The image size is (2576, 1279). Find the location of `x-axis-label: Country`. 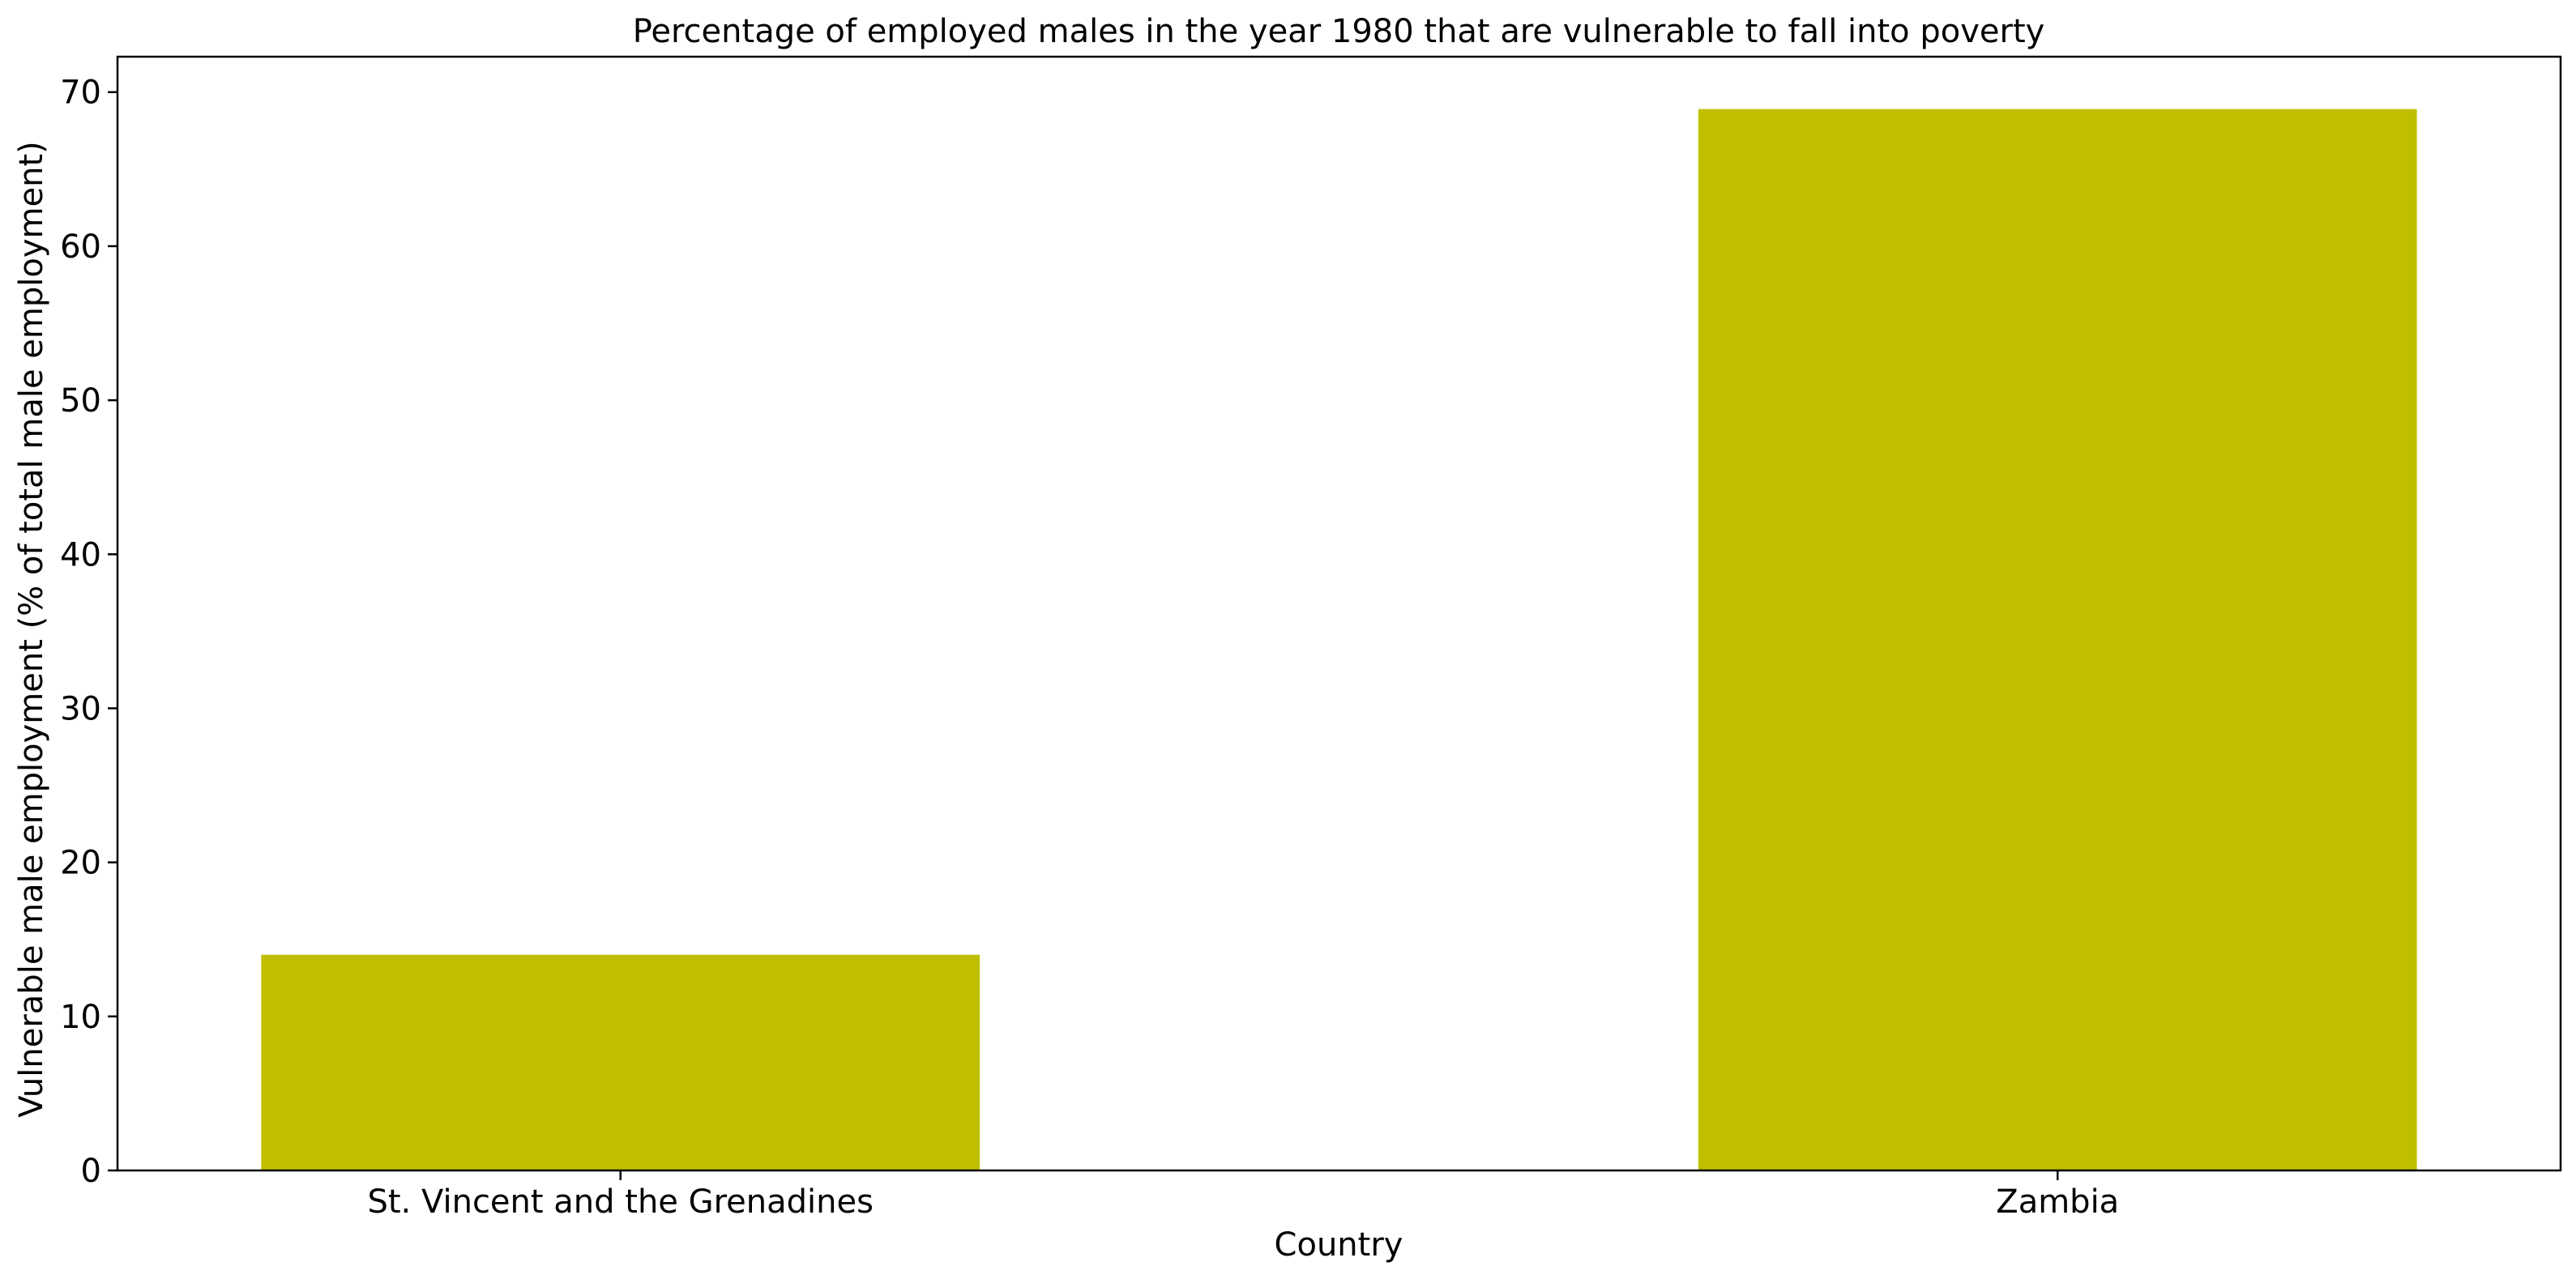

x-axis-label: Country is located at coordinates (1339, 1245).